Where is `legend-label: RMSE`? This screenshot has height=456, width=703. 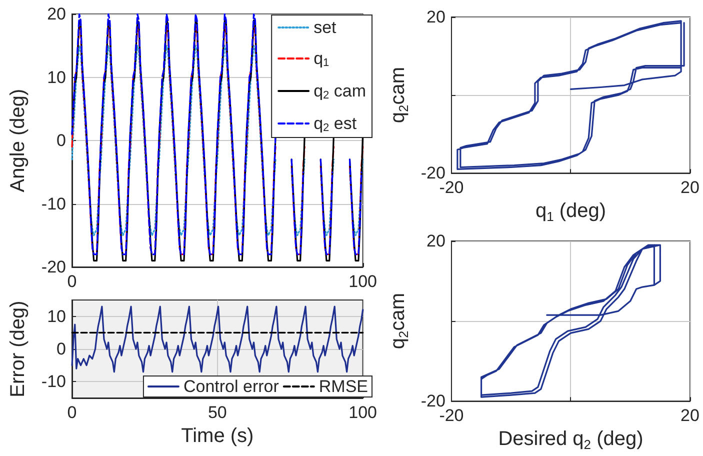 legend-label: RMSE is located at coordinates (343, 386).